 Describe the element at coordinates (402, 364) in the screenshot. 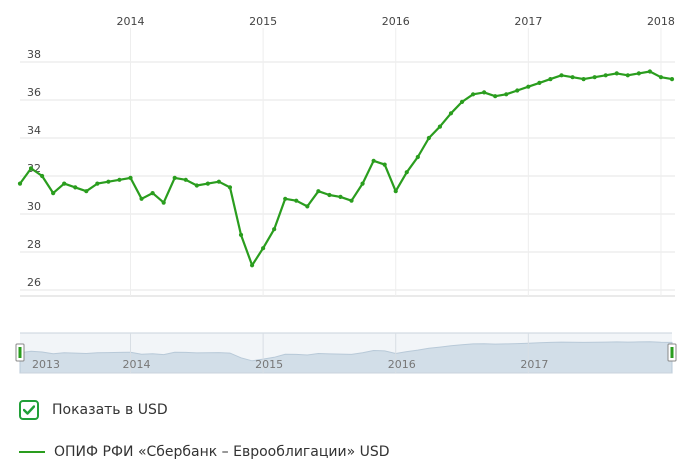

I see `navigator-label: 2016` at that location.